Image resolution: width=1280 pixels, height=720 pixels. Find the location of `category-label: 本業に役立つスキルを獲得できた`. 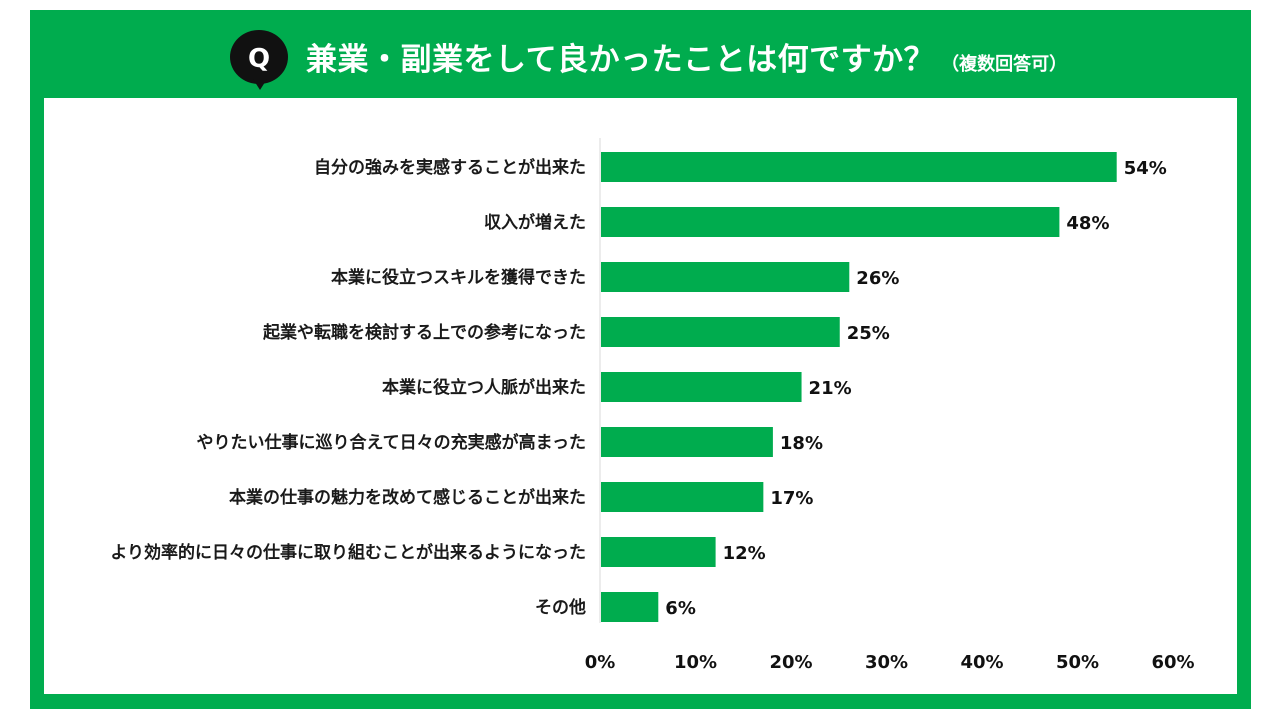

category-label: 本業に役立つスキルを獲得できた is located at coordinates (458, 277).